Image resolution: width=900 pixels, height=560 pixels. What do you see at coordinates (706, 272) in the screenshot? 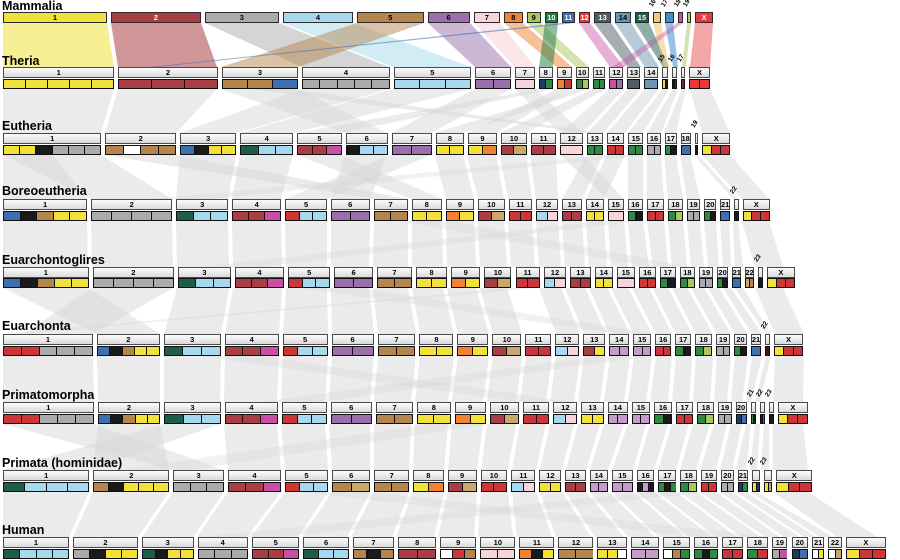
I see `chromosome-number: 19` at bounding box center [706, 272].